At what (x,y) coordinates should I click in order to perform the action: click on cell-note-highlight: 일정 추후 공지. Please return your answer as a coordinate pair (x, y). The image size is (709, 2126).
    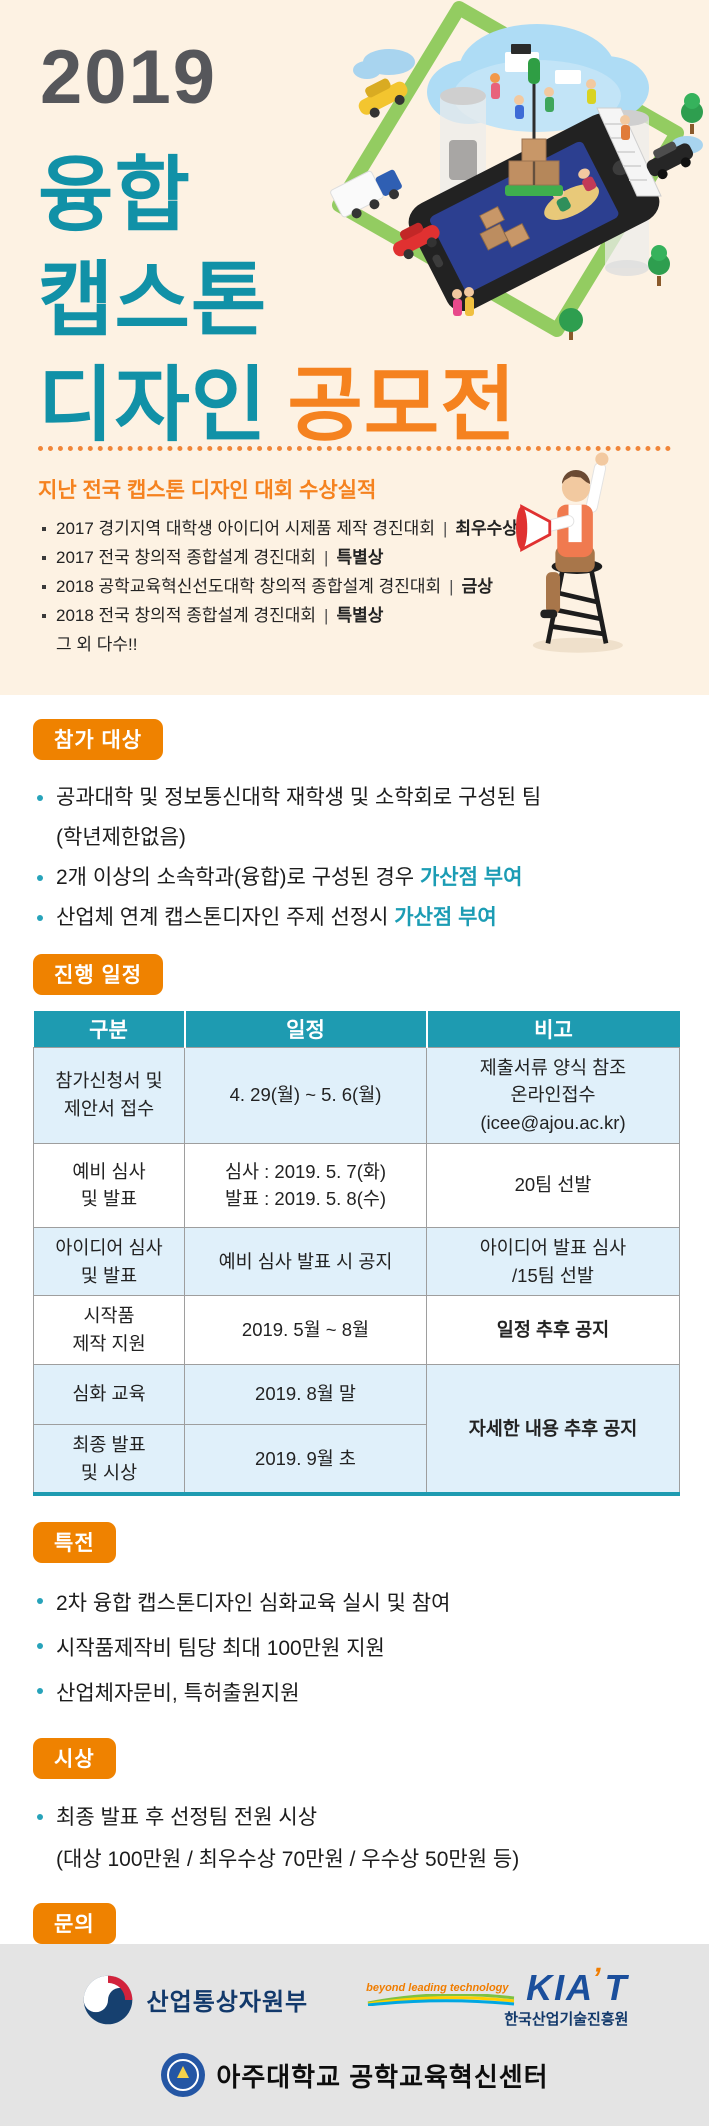
    Looking at the image, I should click on (553, 1330).